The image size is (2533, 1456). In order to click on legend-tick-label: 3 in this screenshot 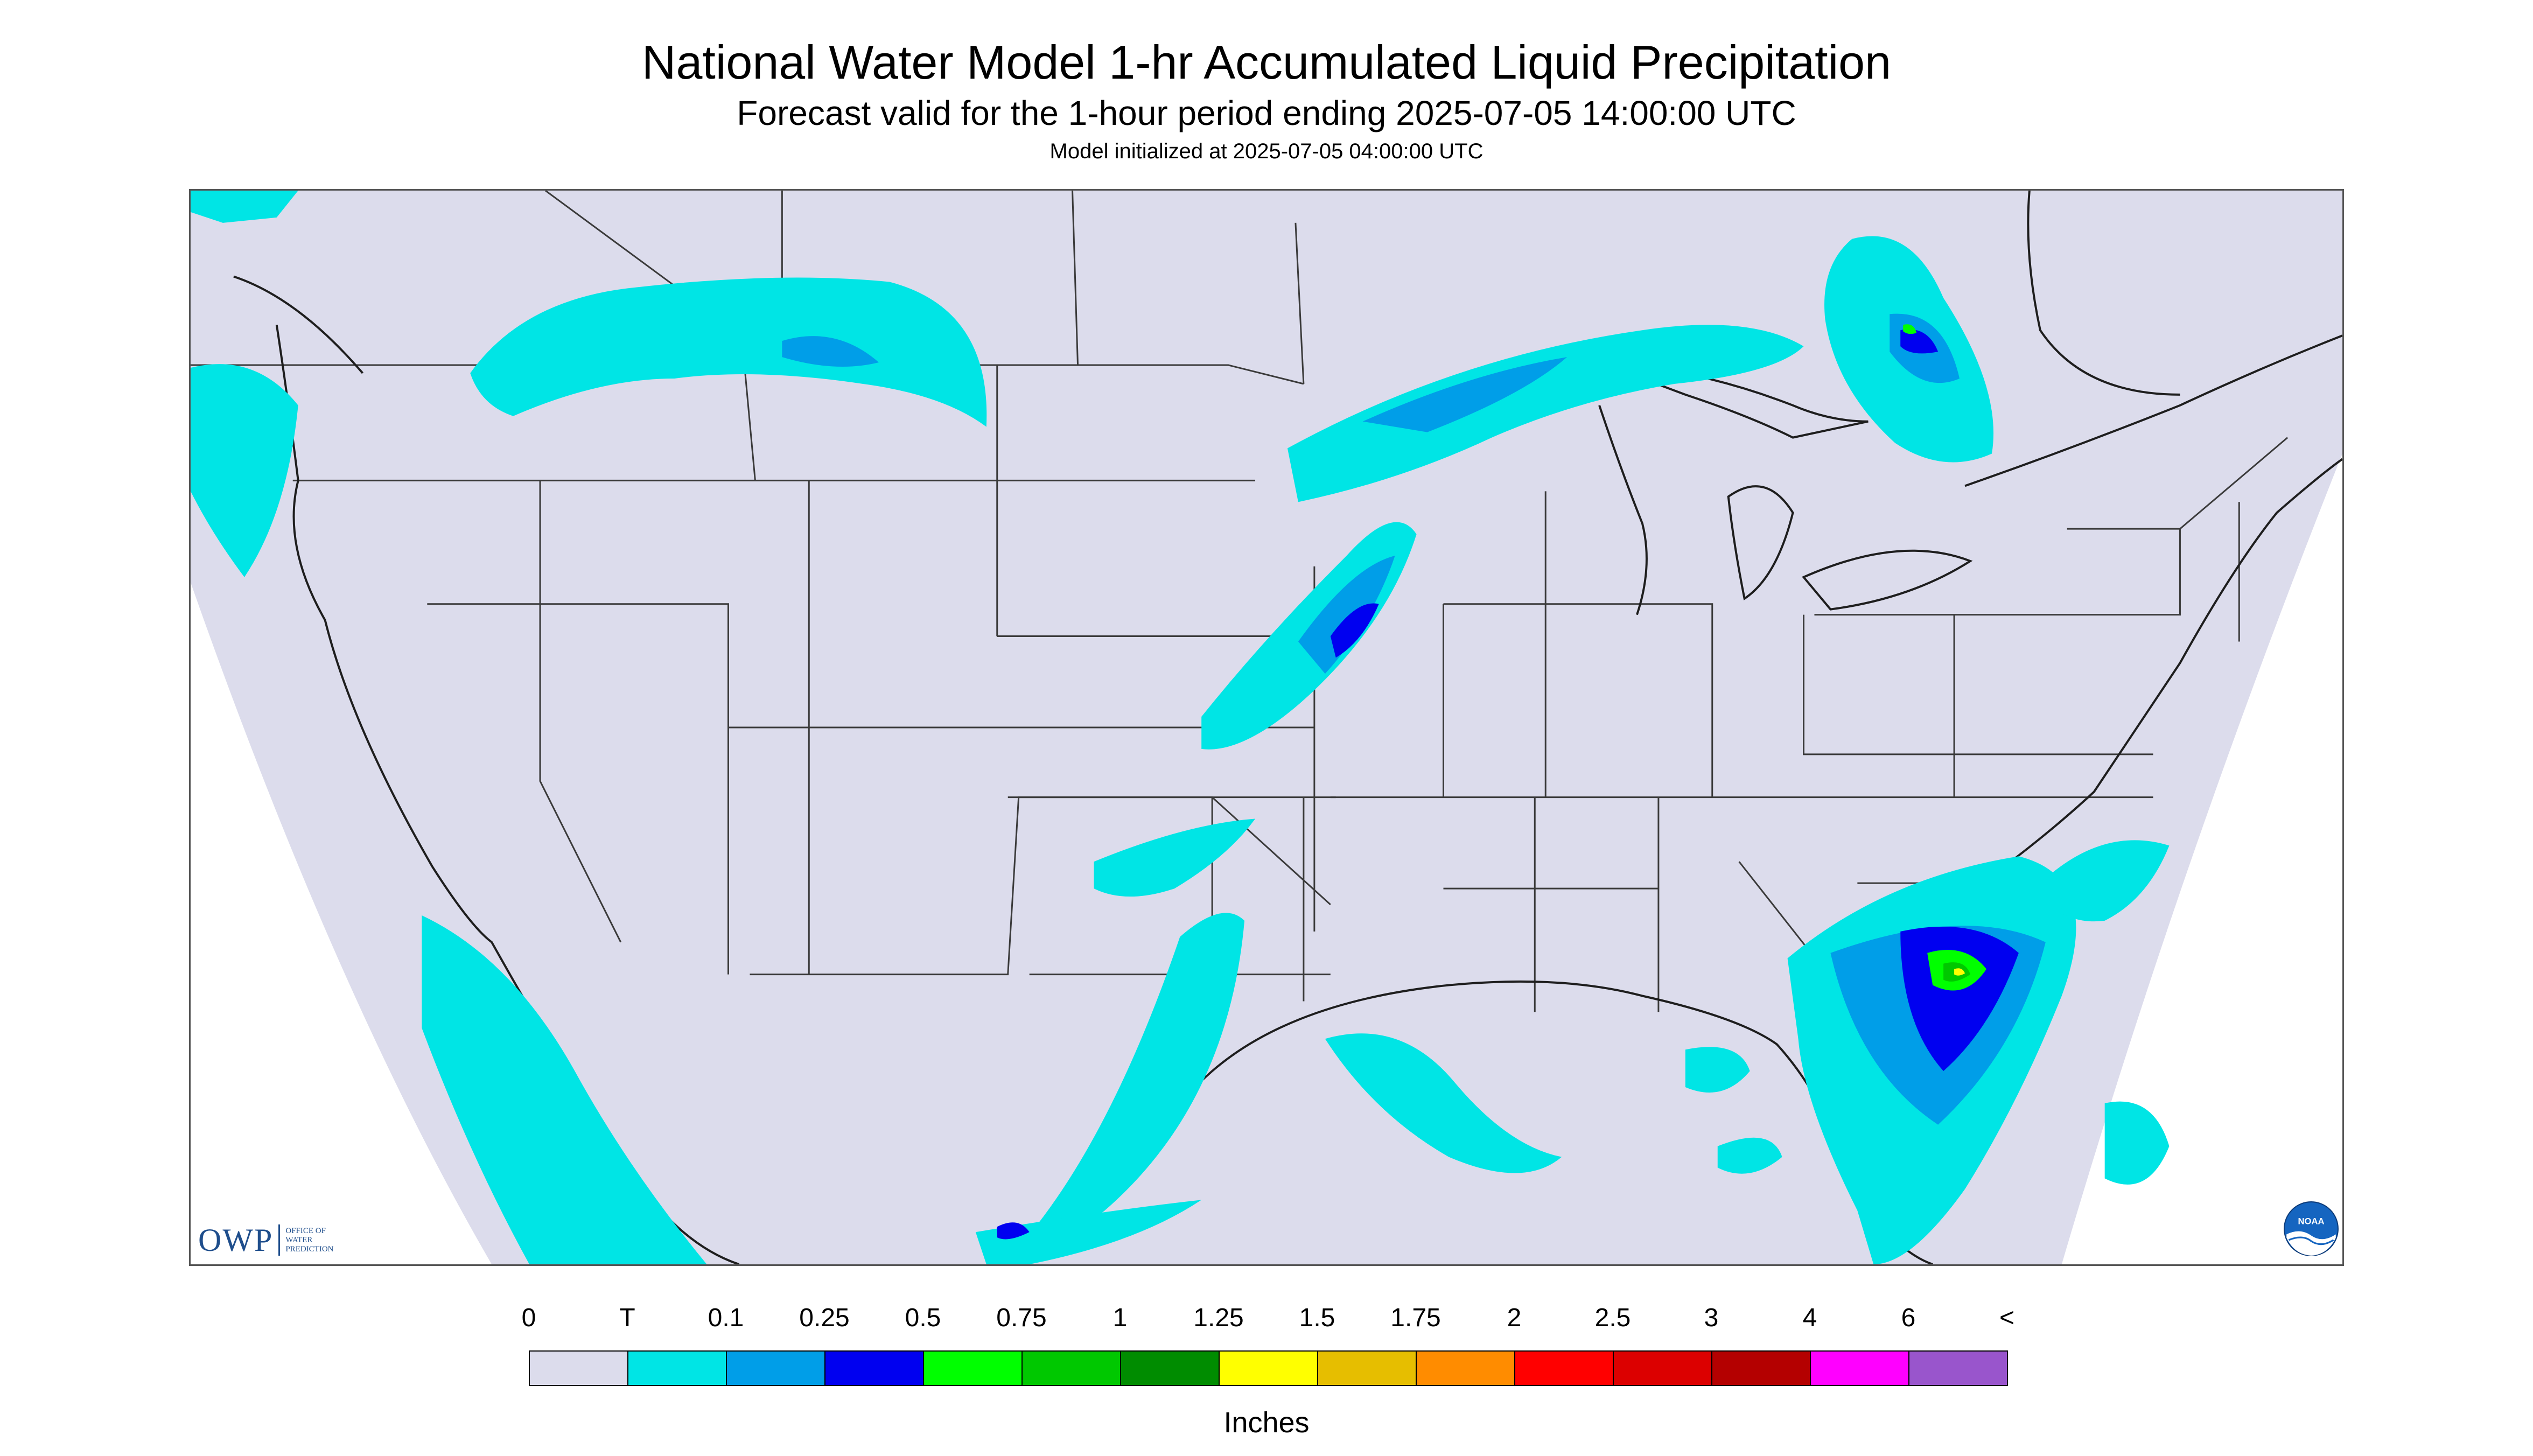, I will do `click(1711, 1318)`.